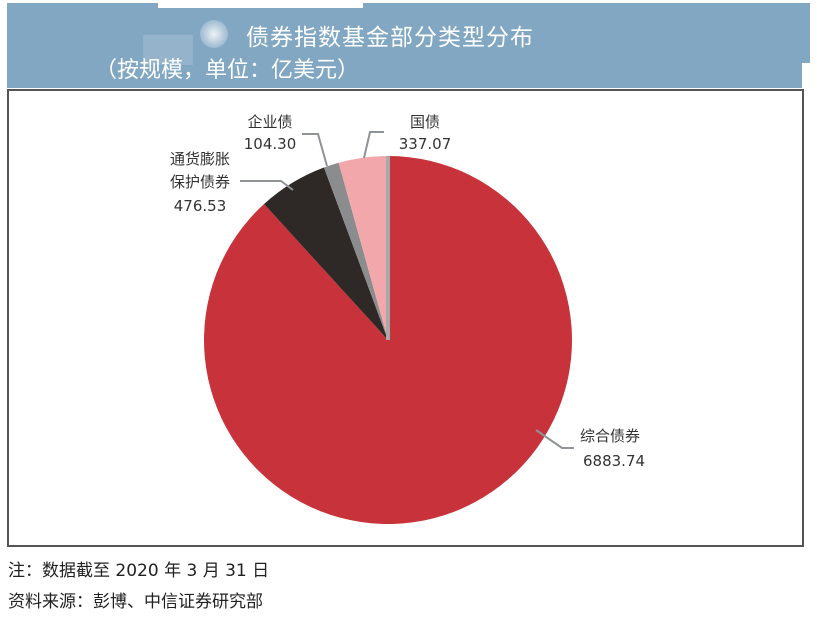 This screenshot has height=617, width=817. What do you see at coordinates (404, 73) in the screenshot?
I see `subtitle-banner` at bounding box center [404, 73].